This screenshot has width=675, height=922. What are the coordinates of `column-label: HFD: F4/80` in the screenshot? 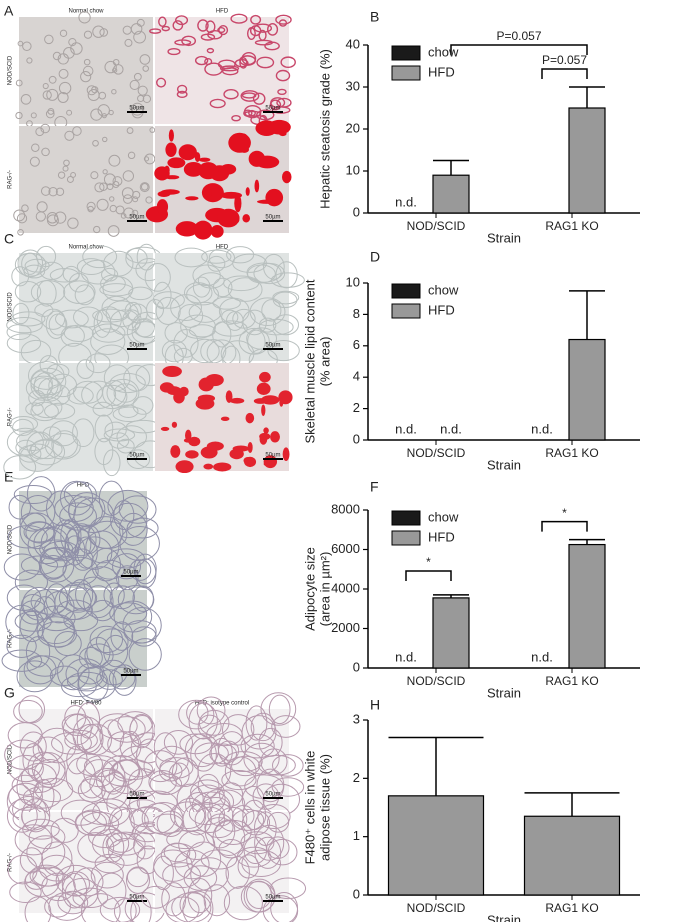 It's located at (86, 704).